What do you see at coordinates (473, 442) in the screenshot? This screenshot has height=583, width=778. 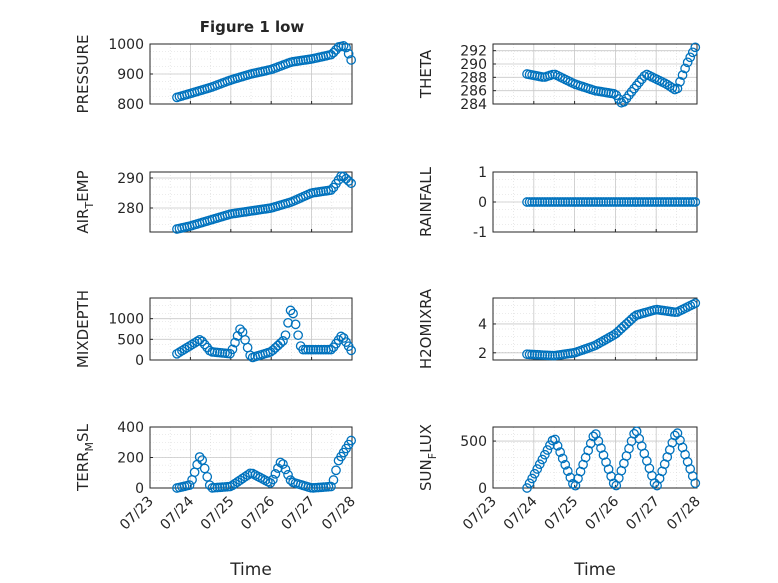 I see `y-tick-label: 500` at bounding box center [473, 442].